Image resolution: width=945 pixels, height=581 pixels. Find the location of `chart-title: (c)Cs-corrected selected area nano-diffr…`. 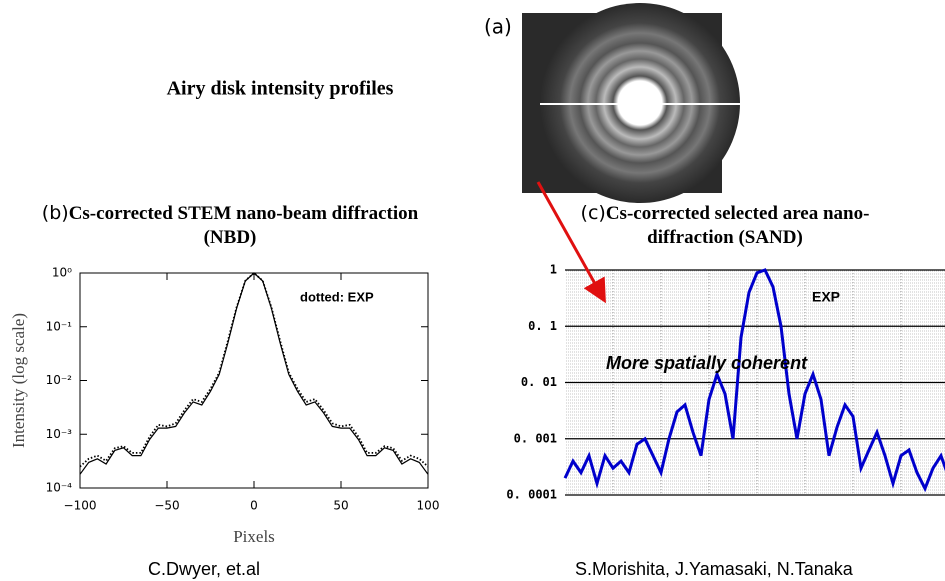

chart-title: (c)Cs-corrected selected area nano-diffr… is located at coordinates (725, 225).